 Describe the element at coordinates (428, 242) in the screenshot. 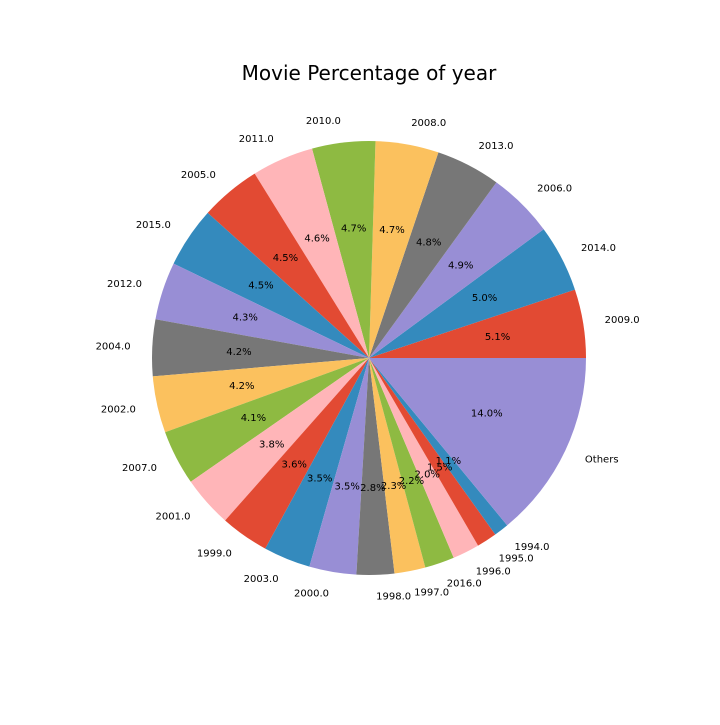

I see `slice-percent-label: 4.8%` at that location.